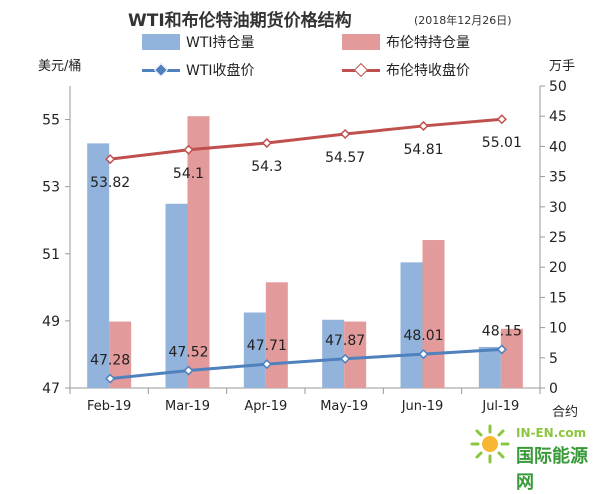 The image size is (600, 494). Describe the element at coordinates (240, 21) in the screenshot. I see `chart-title: WTI和布伦特油期货价格结构` at that location.